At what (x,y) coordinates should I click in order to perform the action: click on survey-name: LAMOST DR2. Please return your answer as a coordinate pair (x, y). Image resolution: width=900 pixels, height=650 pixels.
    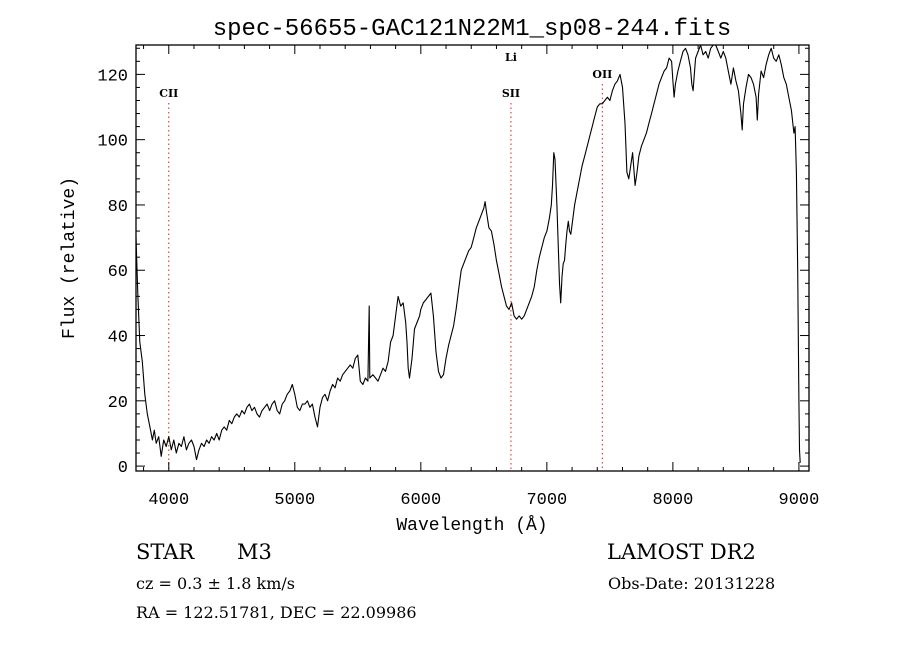
    Looking at the image, I should click on (681, 552).